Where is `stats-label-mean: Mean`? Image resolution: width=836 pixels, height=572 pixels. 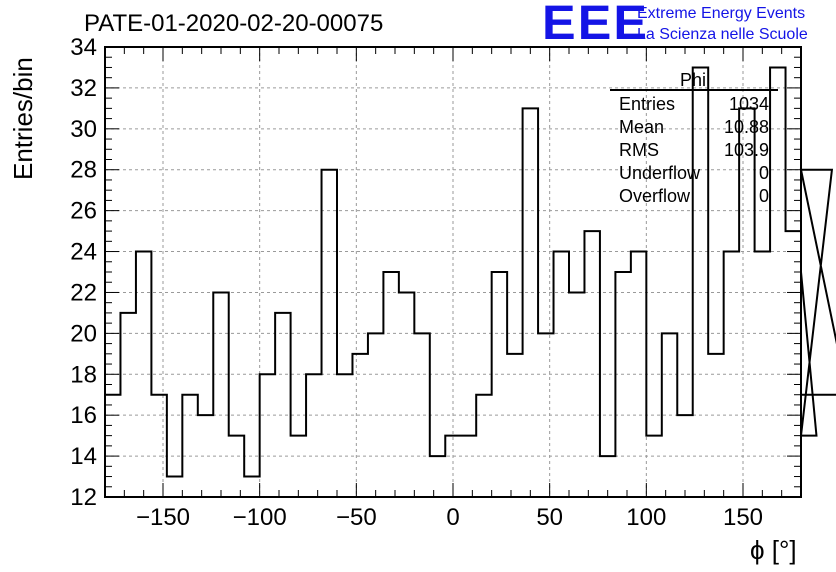
stats-label-mean: Mean is located at coordinates (642, 127).